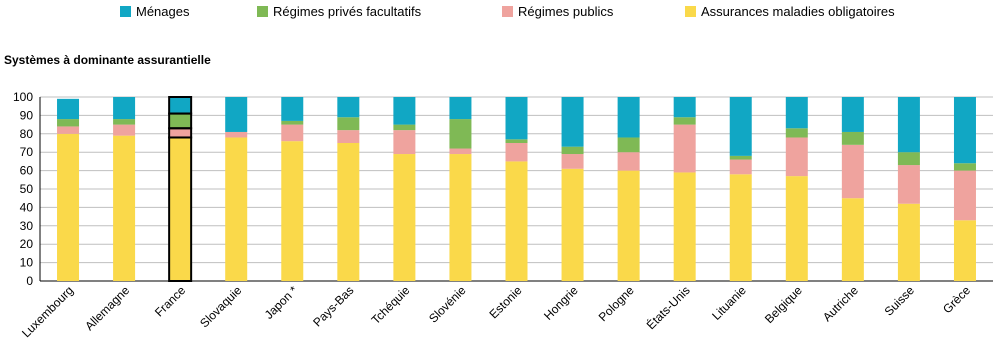 This screenshot has width=999, height=353. Describe the element at coordinates (262, 11) in the screenshot. I see `legend-swatch-prives` at that location.